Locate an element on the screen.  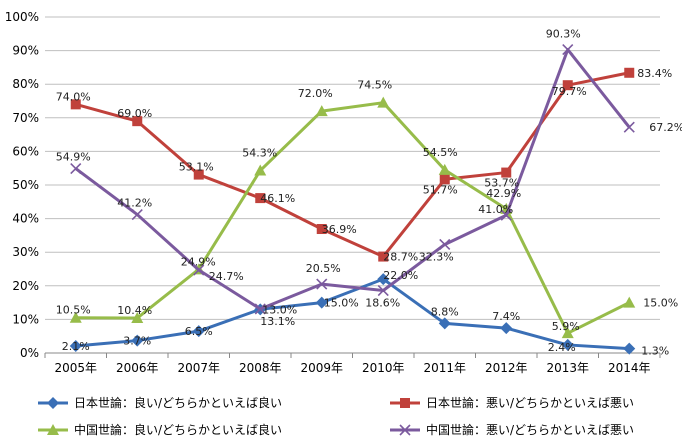
data-label: 79.7% is located at coordinates (569, 91).